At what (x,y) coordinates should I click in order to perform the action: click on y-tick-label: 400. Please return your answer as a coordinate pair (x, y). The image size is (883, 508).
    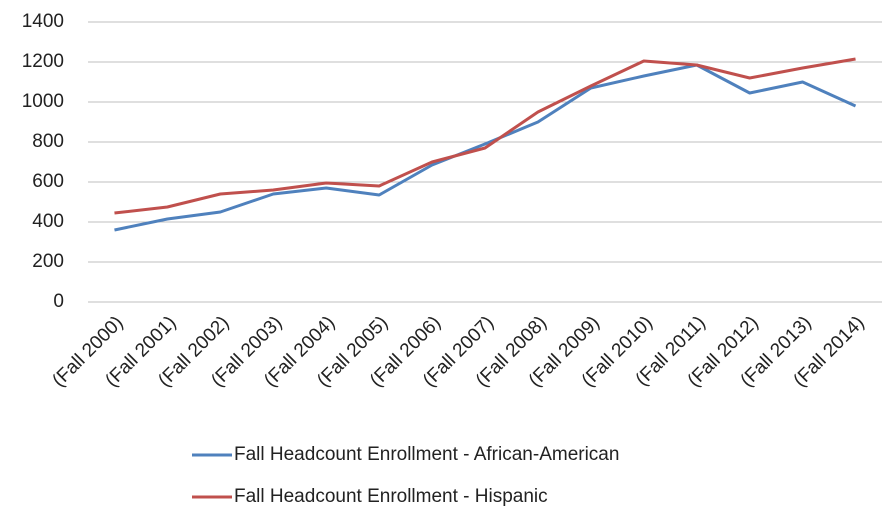
    Looking at the image, I should click on (48, 221).